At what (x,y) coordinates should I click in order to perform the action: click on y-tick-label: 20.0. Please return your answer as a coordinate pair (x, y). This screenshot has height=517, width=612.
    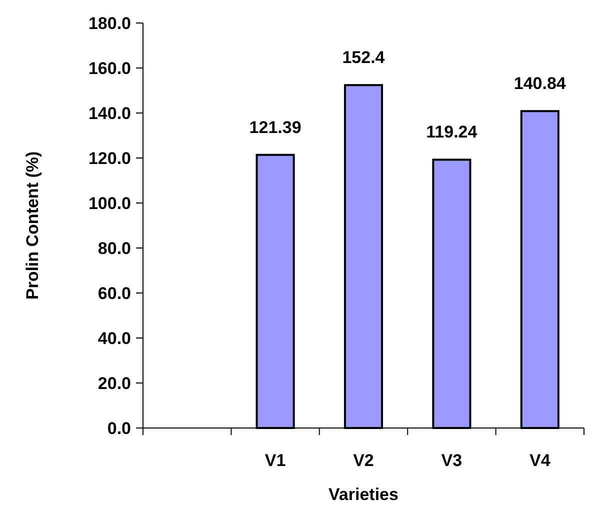
    Looking at the image, I should click on (114, 383).